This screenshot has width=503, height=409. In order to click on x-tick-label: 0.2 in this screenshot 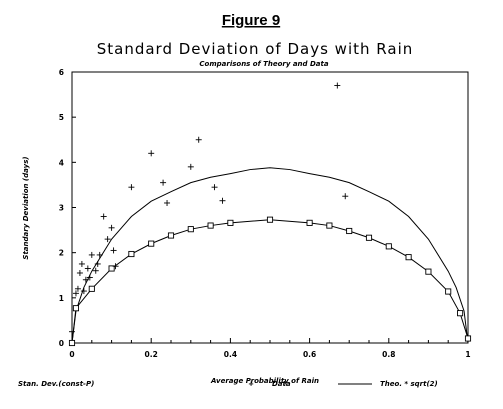, I will do `click(151, 354)`.